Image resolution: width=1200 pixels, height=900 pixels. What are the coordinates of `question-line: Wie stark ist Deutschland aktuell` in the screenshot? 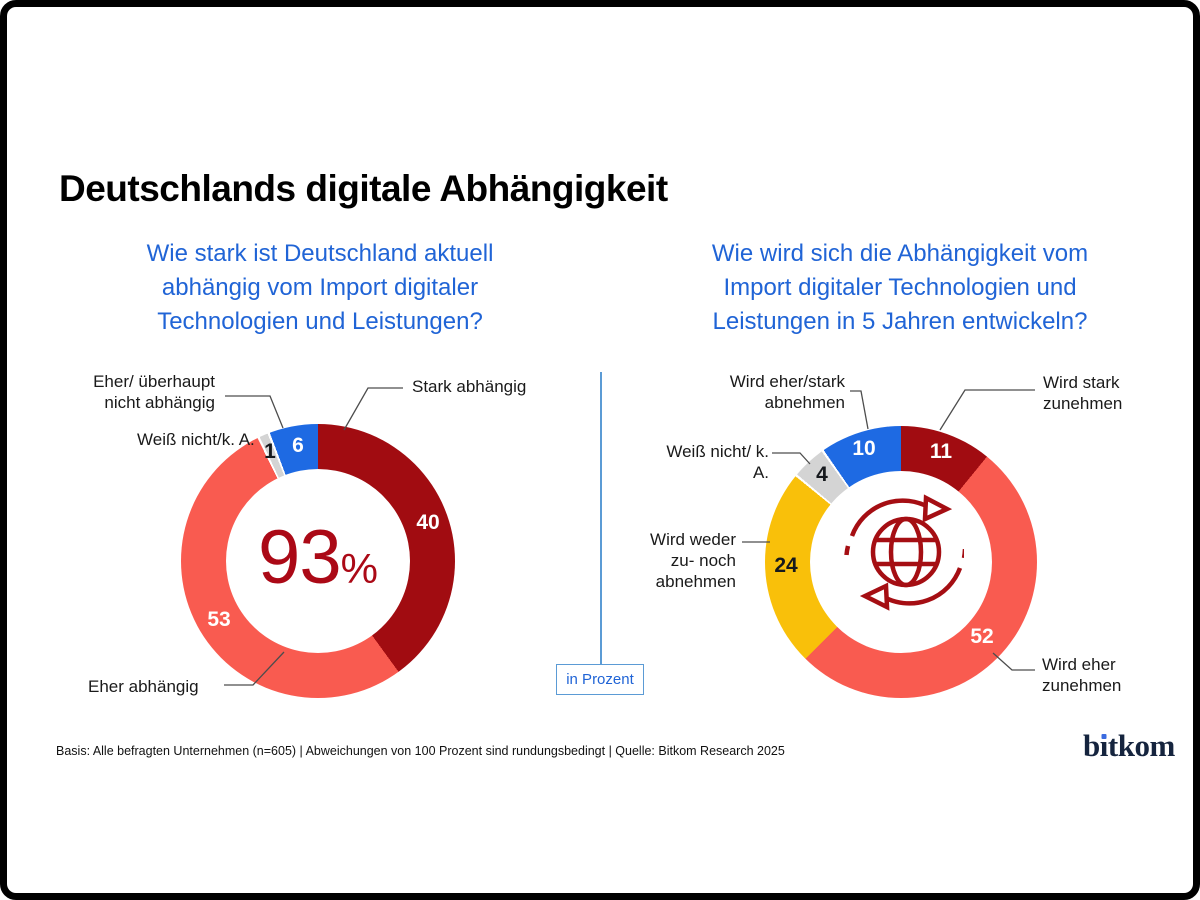 It's located at (320, 253).